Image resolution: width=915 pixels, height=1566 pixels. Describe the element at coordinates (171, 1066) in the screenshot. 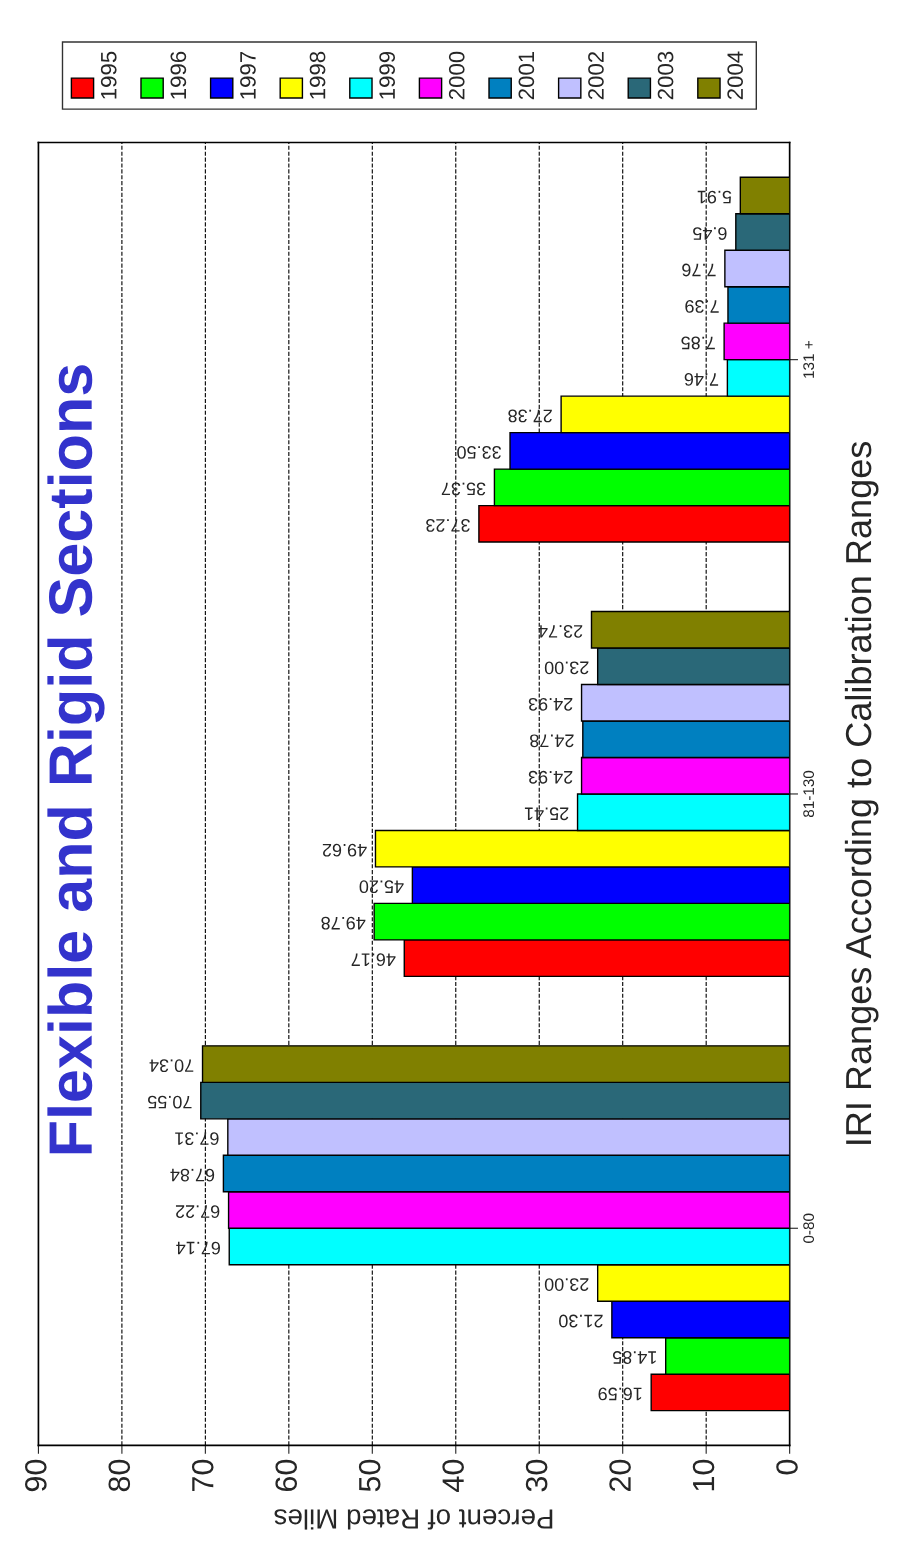

I see `data-label: 70.34` at that location.